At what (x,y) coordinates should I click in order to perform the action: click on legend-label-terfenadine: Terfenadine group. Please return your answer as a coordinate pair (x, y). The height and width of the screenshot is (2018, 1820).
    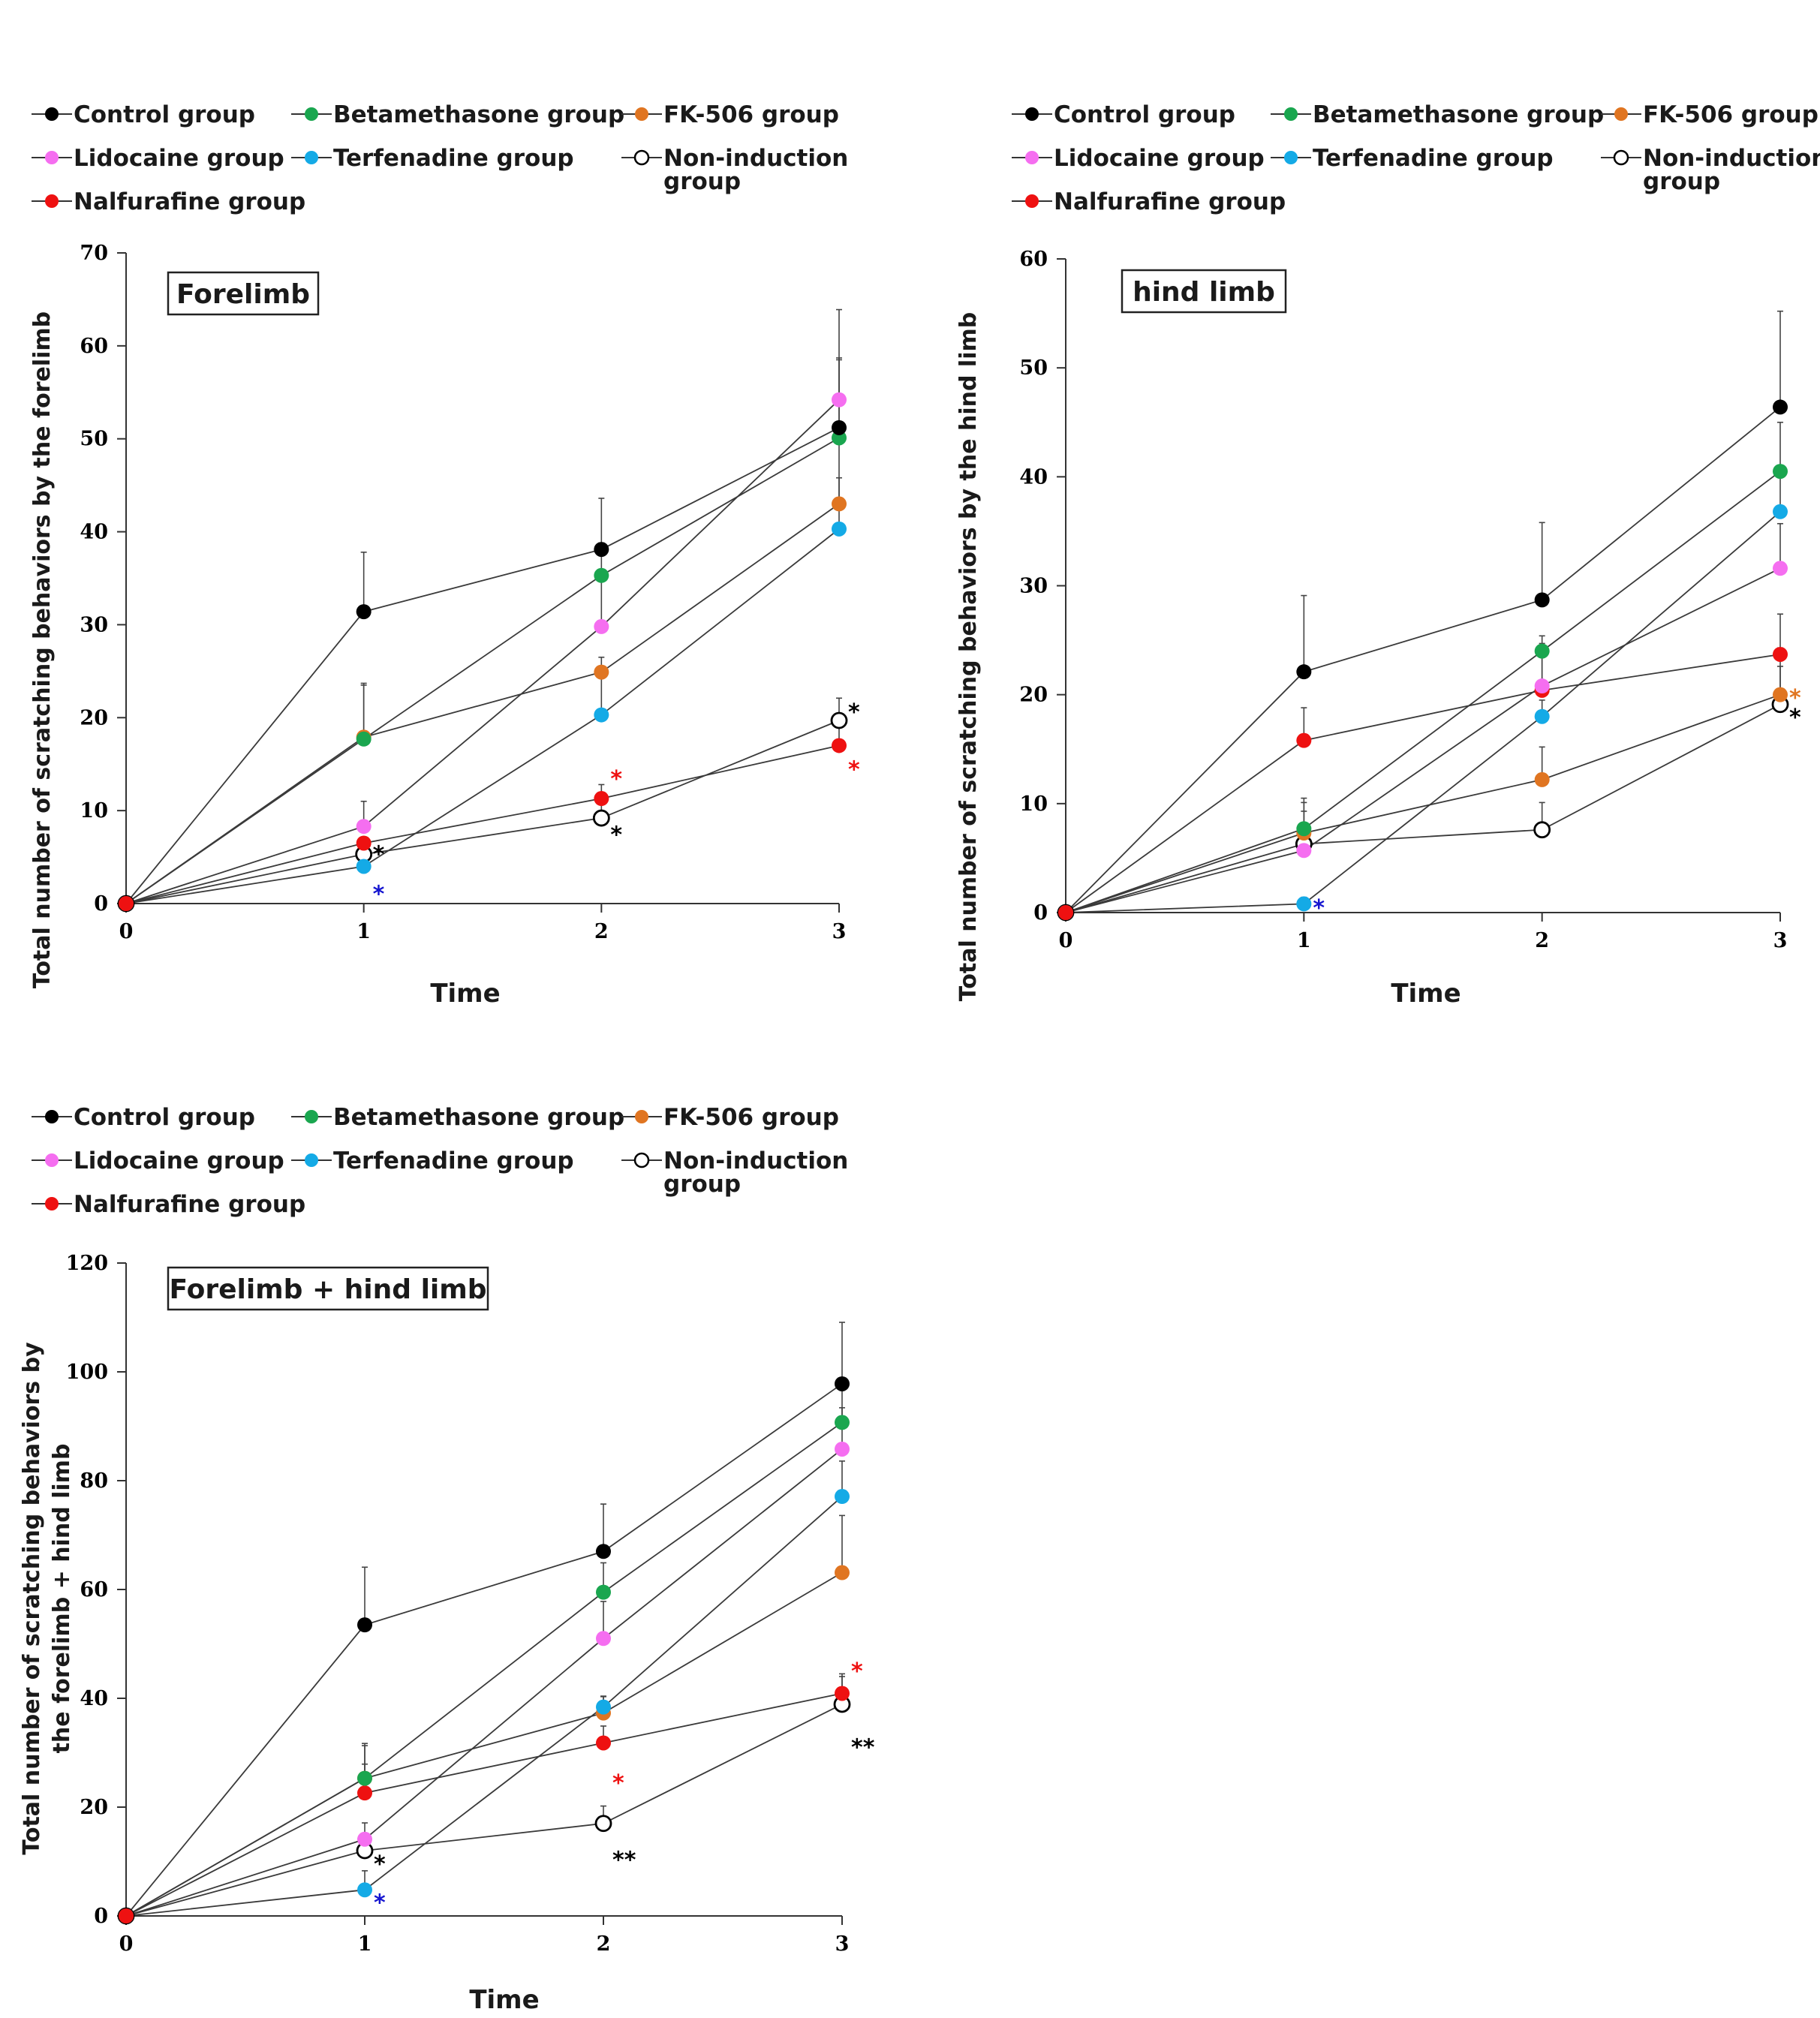
    Looking at the image, I should click on (453, 1160).